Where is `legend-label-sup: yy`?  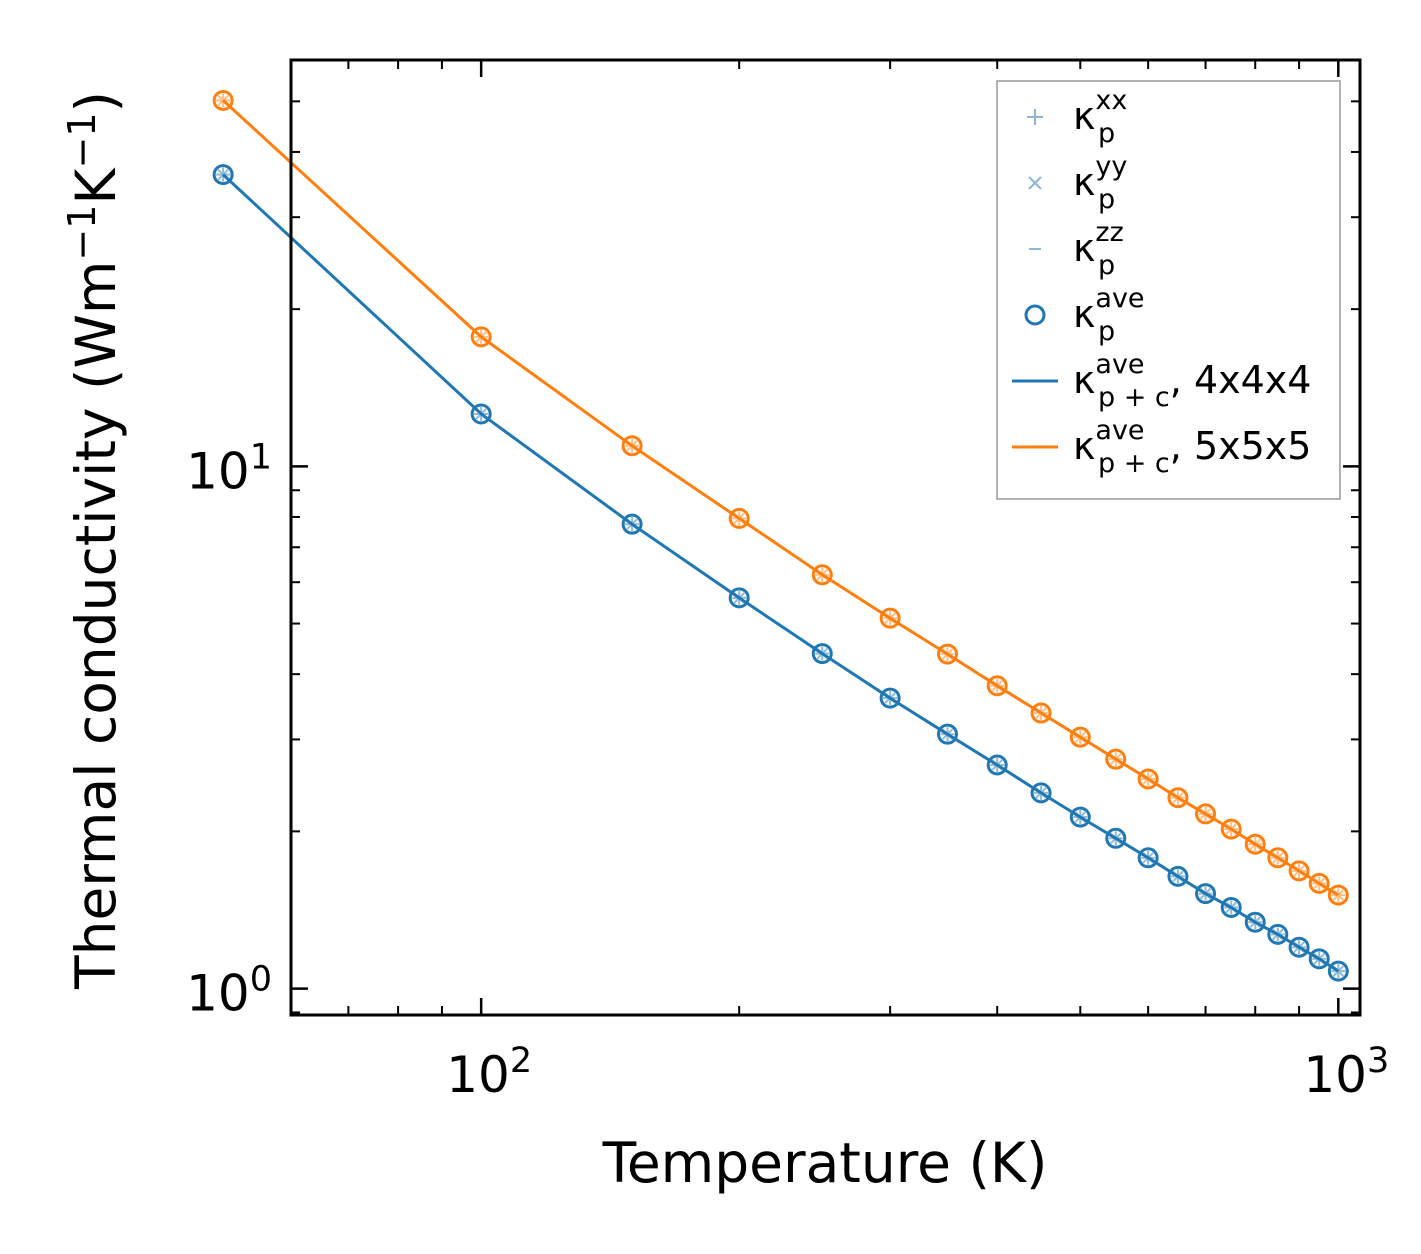 legend-label-sup: yy is located at coordinates (1111, 166).